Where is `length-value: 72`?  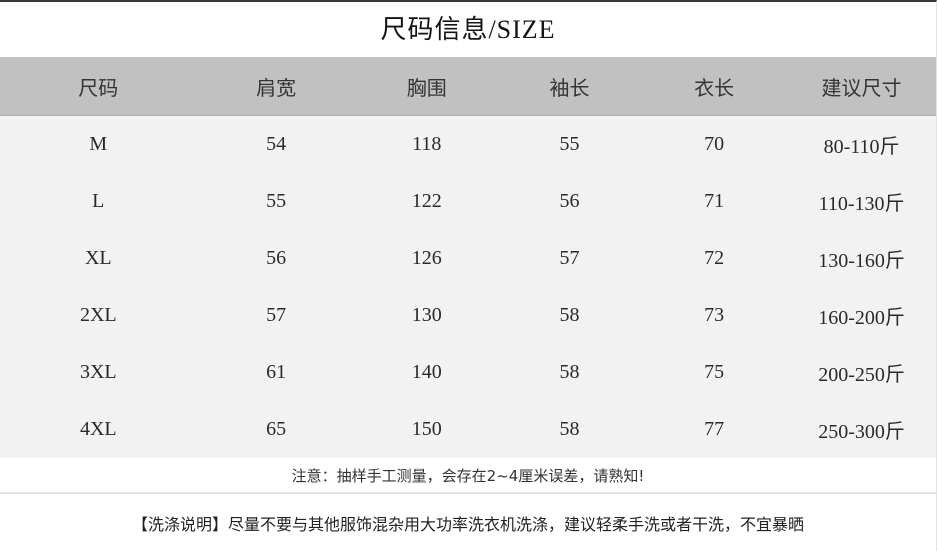
length-value: 72 is located at coordinates (714, 258).